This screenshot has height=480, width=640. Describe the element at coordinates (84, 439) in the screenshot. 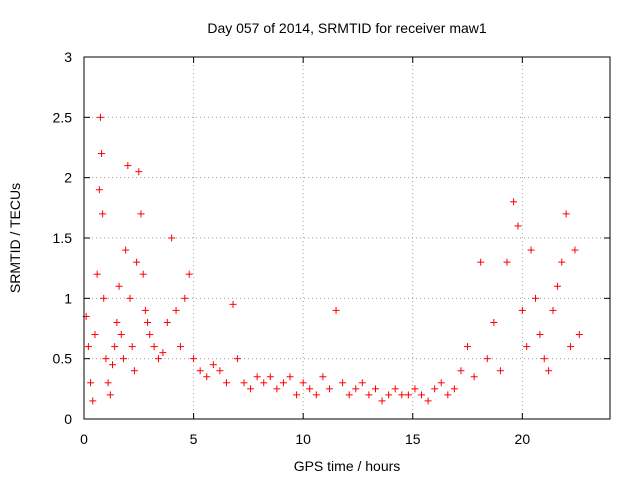

I see `x-tick-label: 0` at that location.